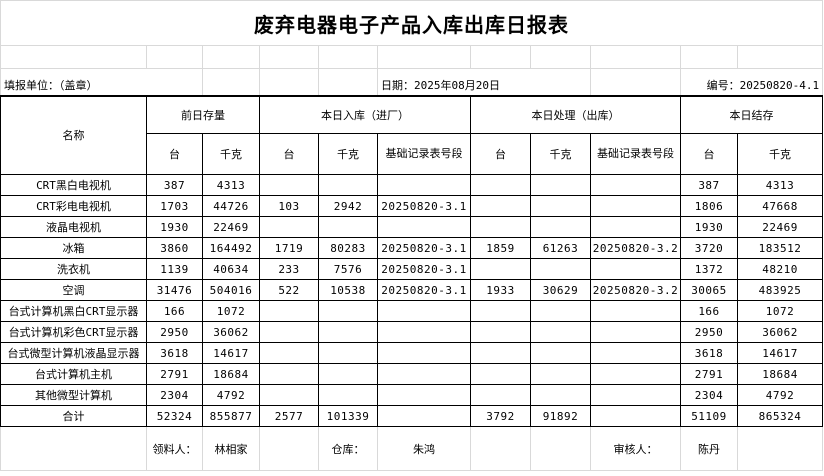  Describe the element at coordinates (174, 395) in the screenshot. I see `cell-prev-tai: 2304` at that location.